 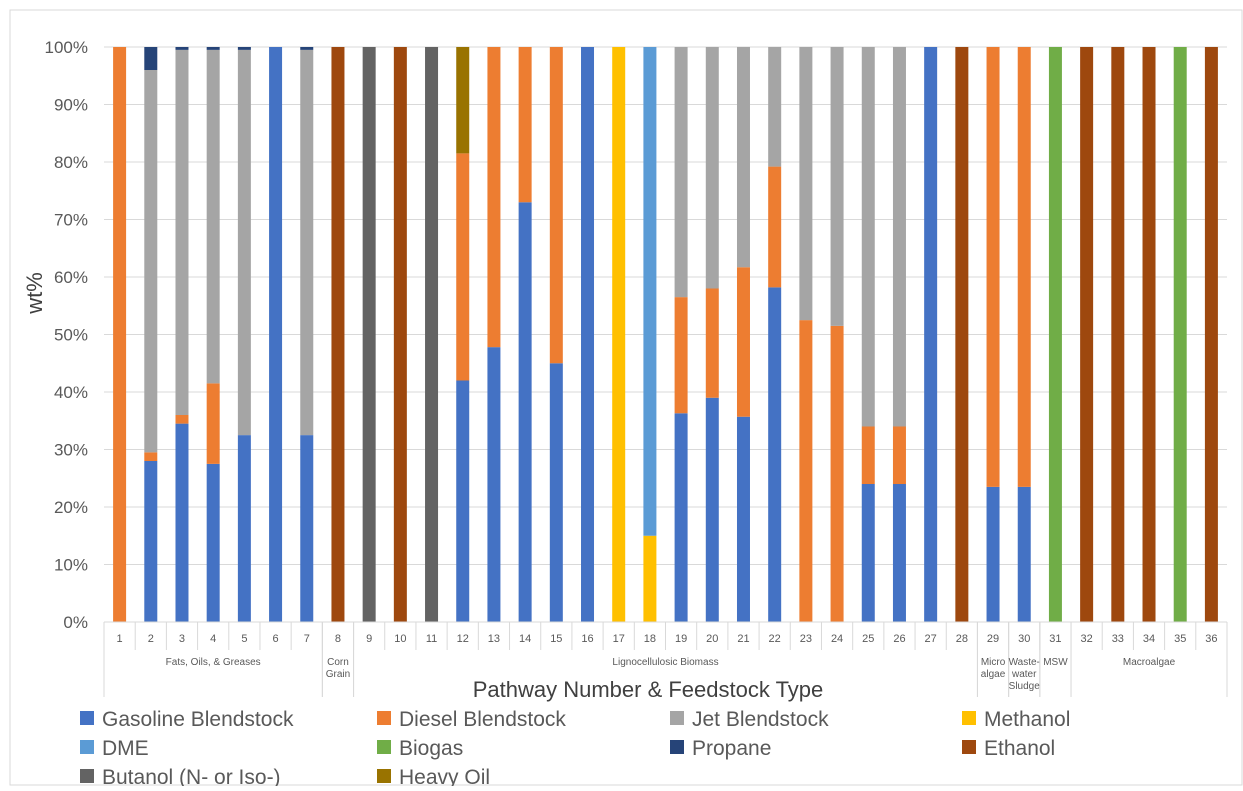 I want to click on x-axis-title: Pathway Number & Feedstock Type, so click(x=648, y=689).